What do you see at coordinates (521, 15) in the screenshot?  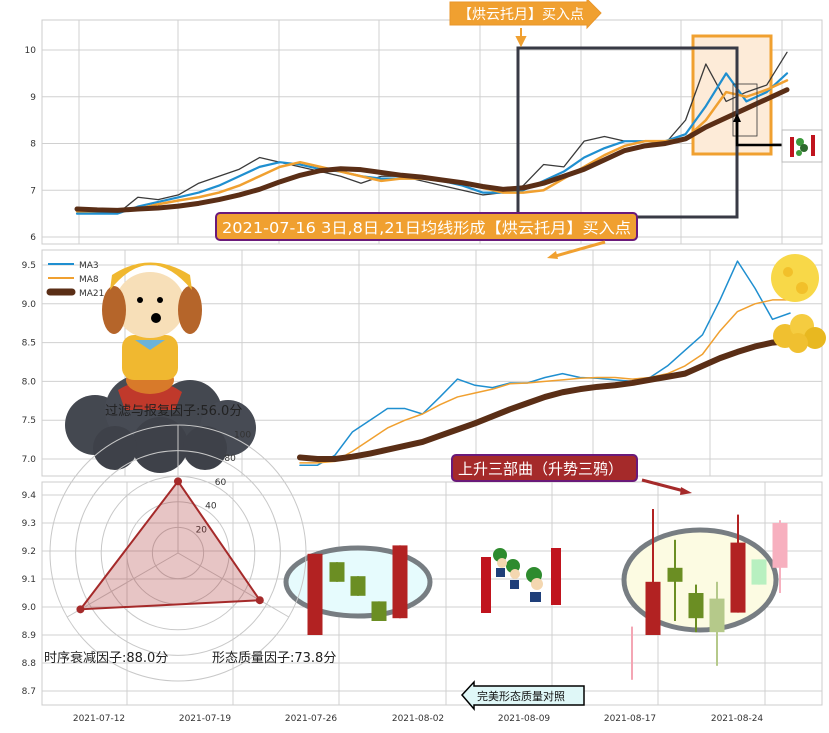 I see `buy-point-callout-text: 【烘云托月】买入点` at bounding box center [521, 15].